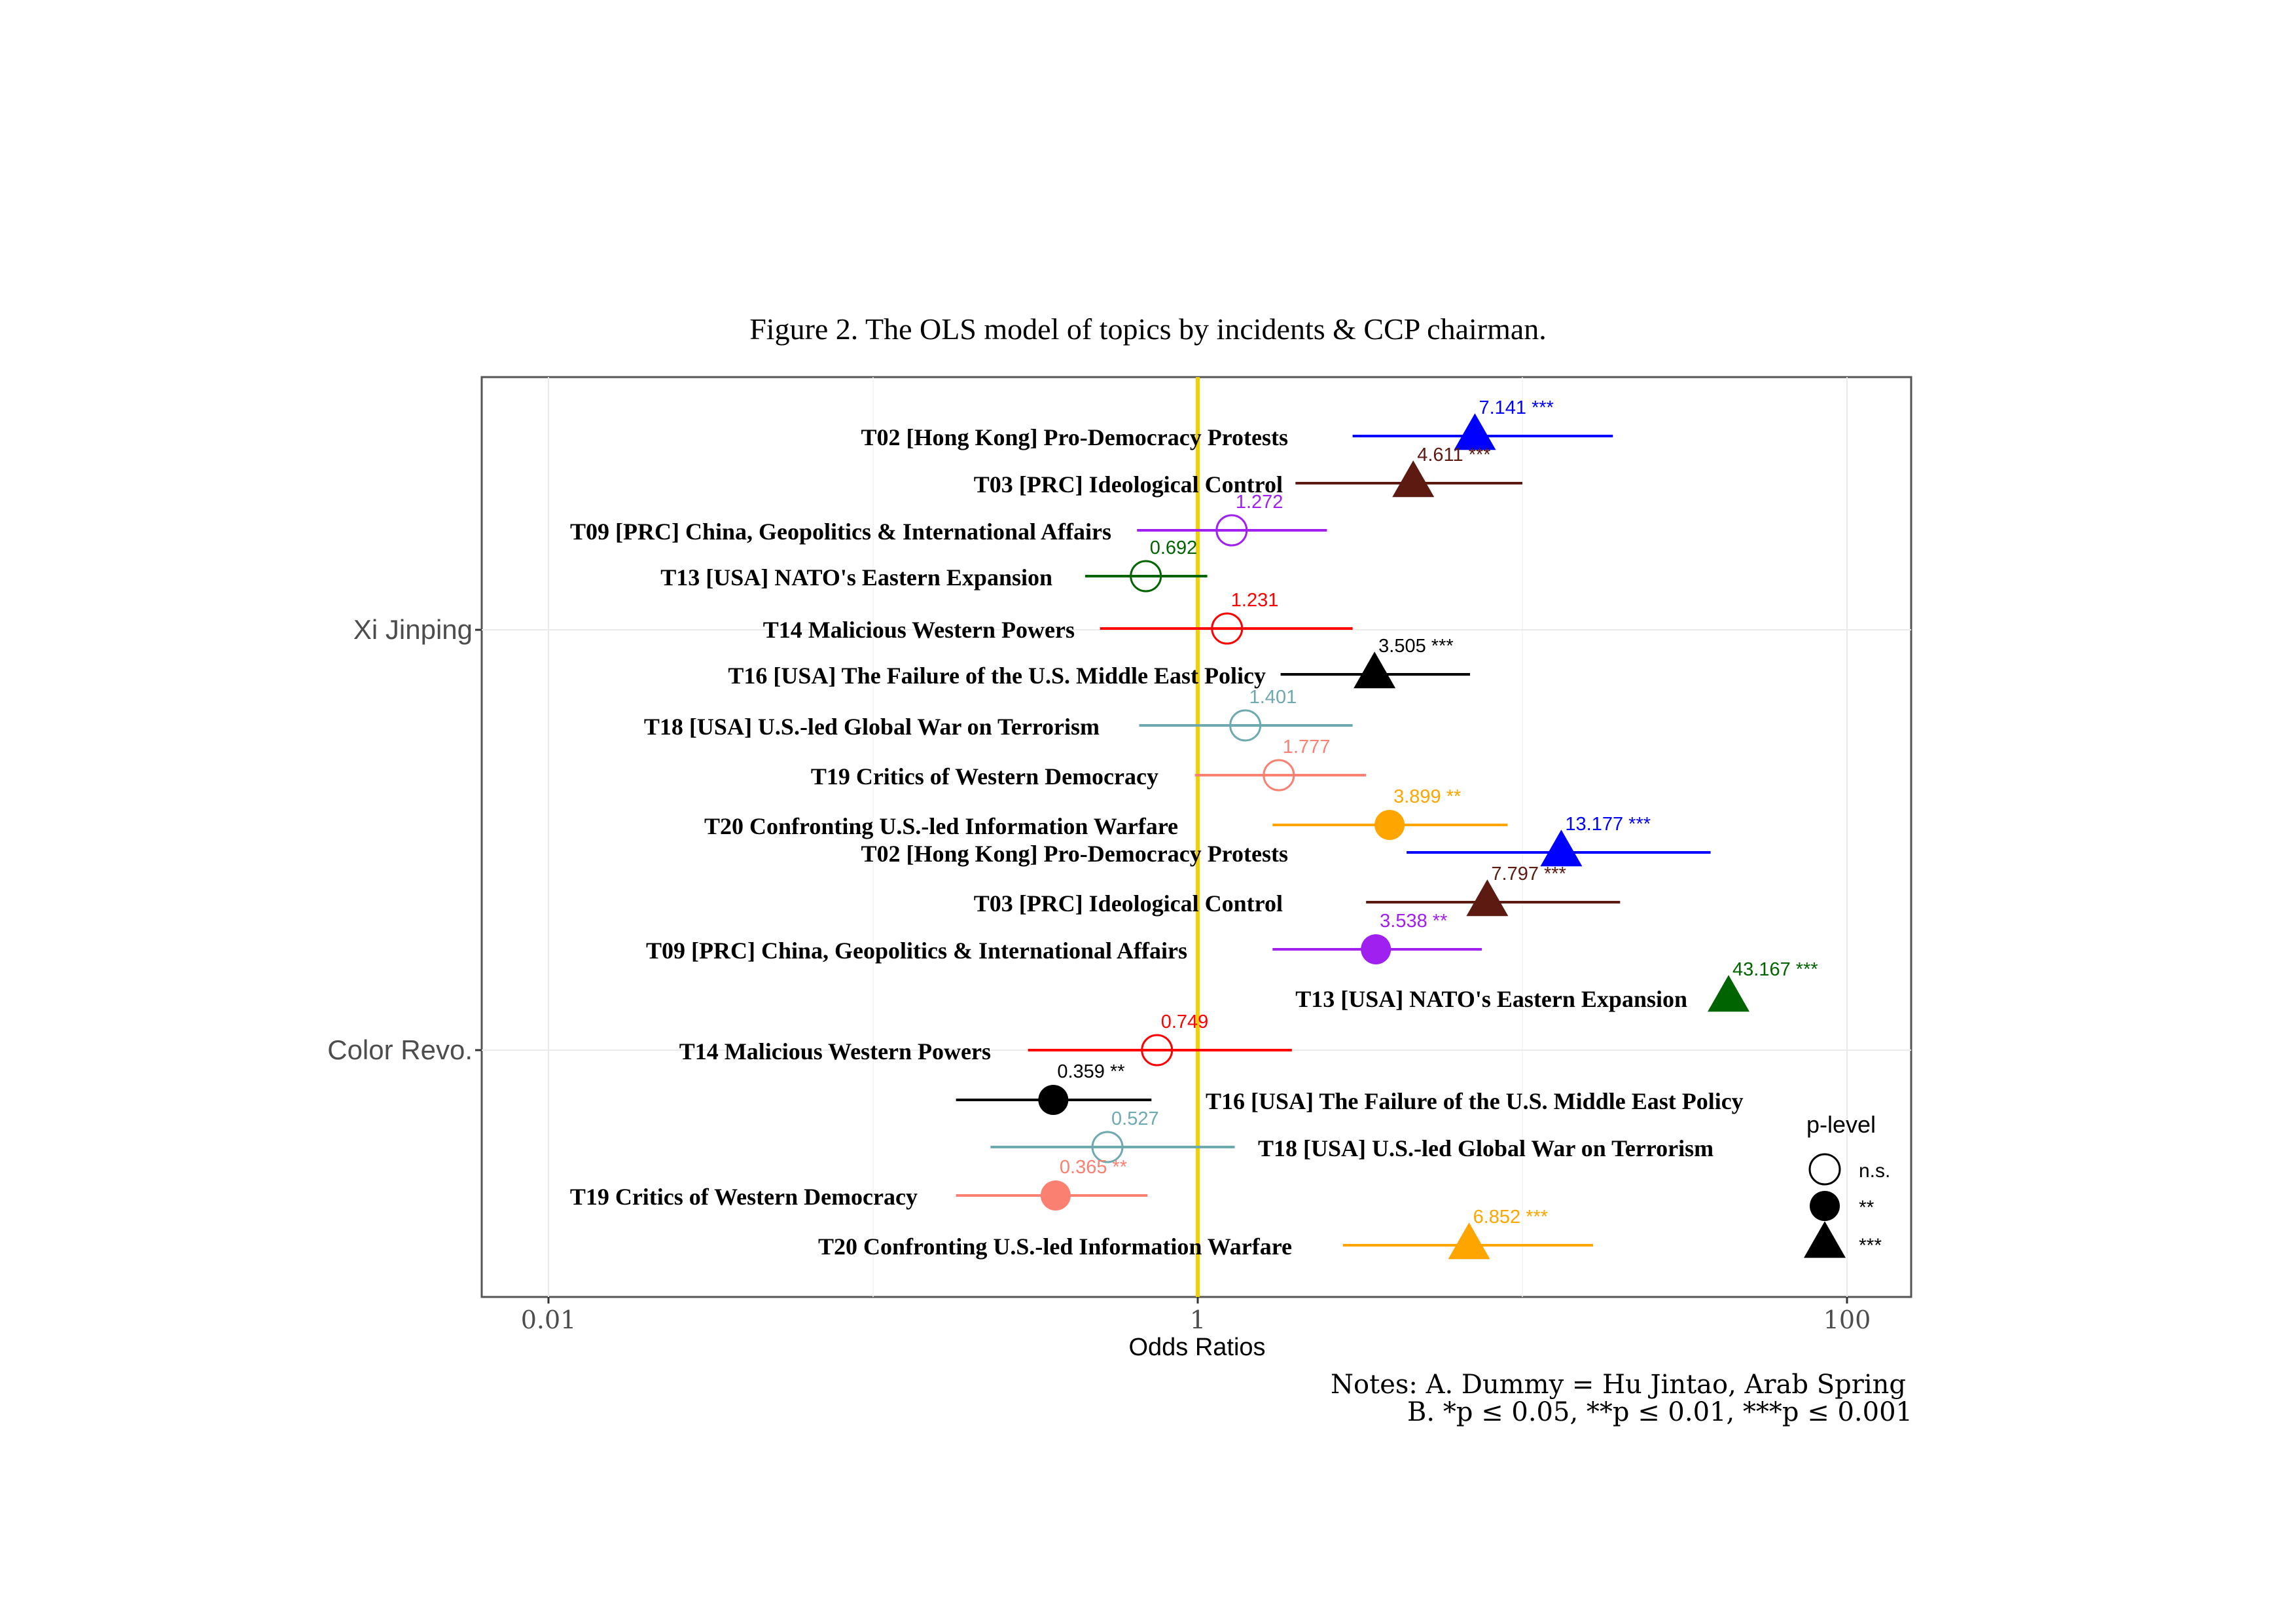  I want to click on legend-title: p-level, so click(1841, 1124).